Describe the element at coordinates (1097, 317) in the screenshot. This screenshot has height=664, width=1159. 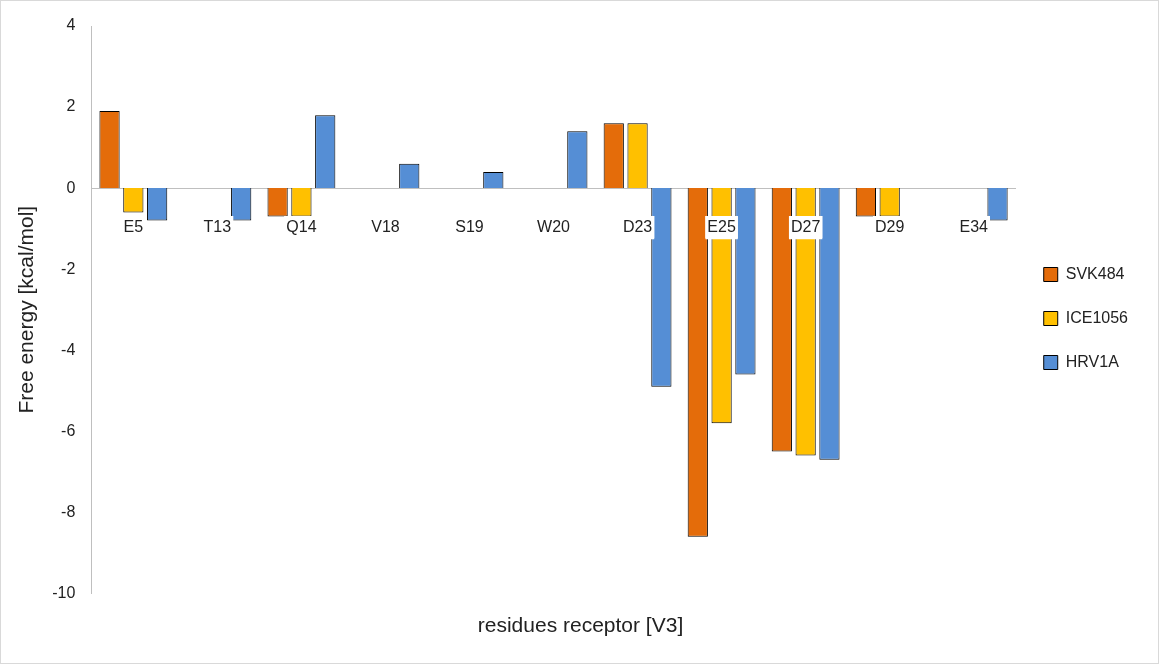
I see `legend-label: ICE1056` at that location.